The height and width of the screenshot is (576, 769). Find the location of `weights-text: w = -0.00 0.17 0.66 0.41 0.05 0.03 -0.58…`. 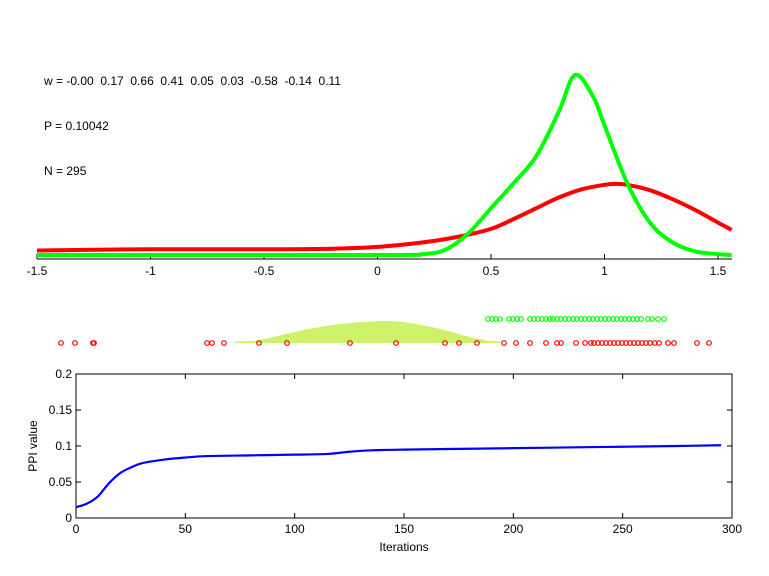

weights-text: w = -0.00 0.17 0.66 0.41 0.05 0.03 -0.58… is located at coordinates (192, 81).